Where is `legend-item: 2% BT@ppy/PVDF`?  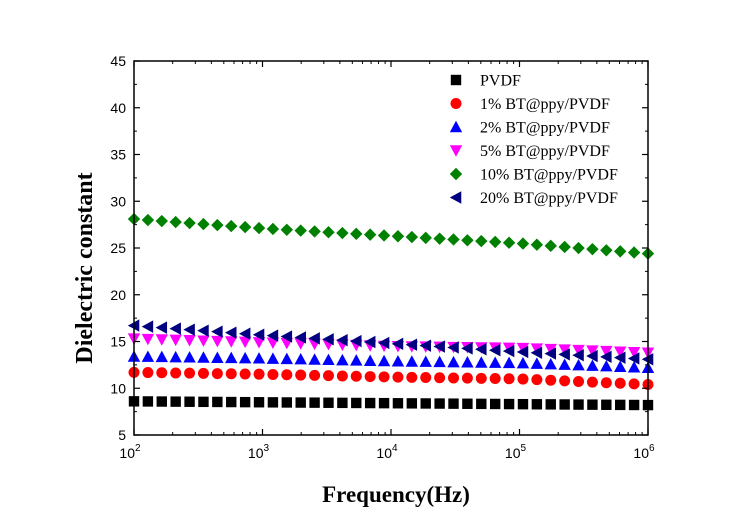 legend-item: 2% BT@ppy/PVDF is located at coordinates (529, 128).